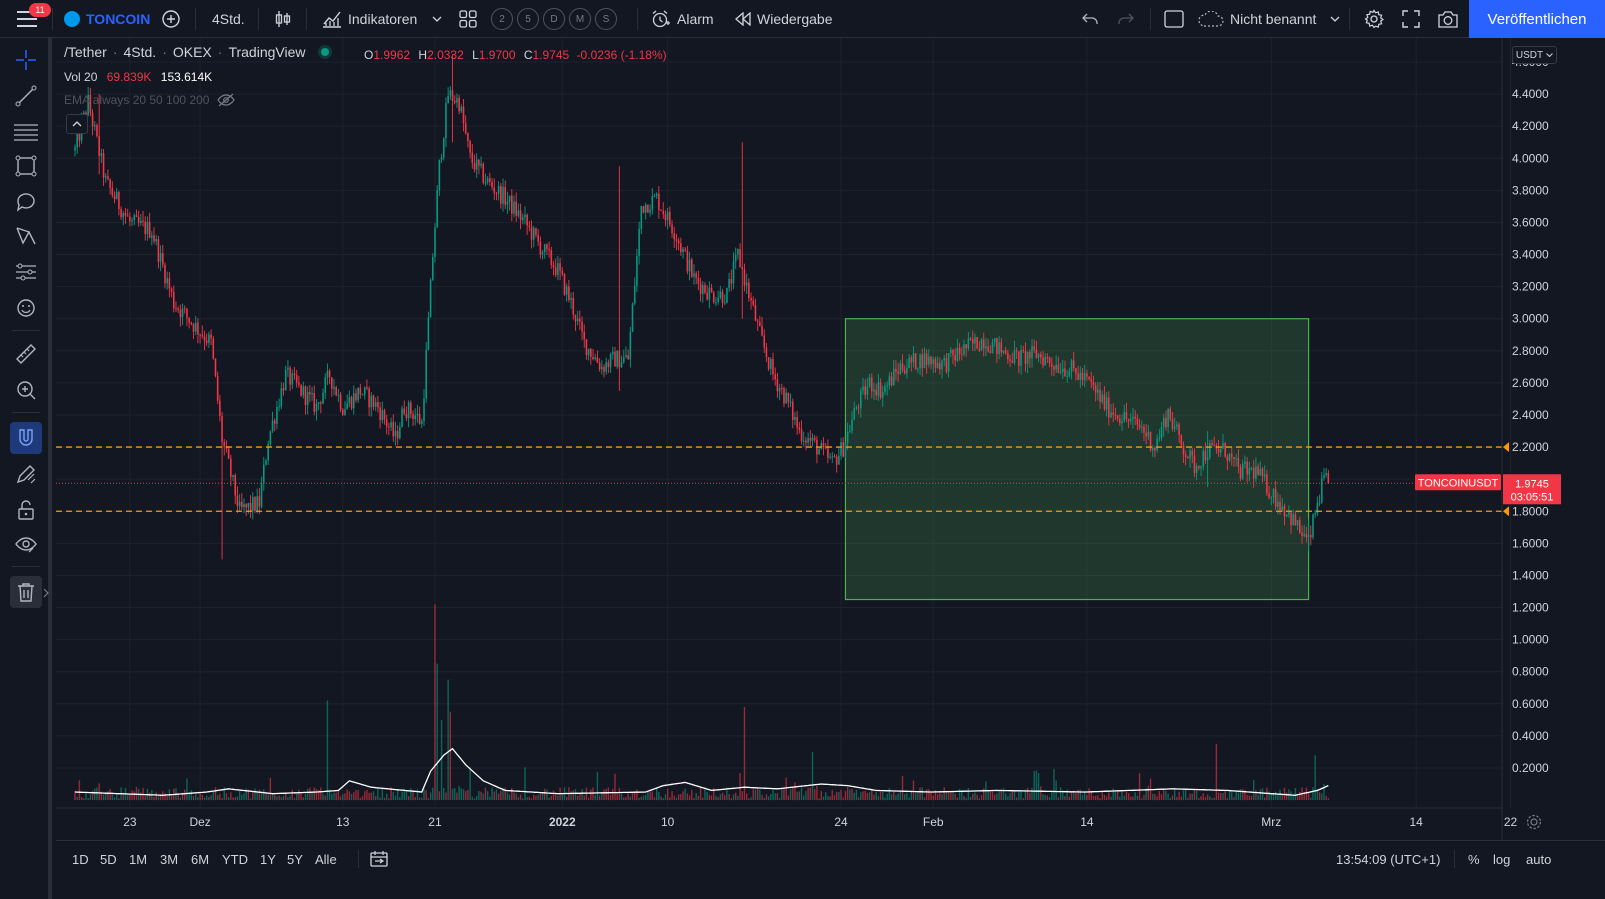  I want to click on favorite-interval-button: 2, so click(502, 19).